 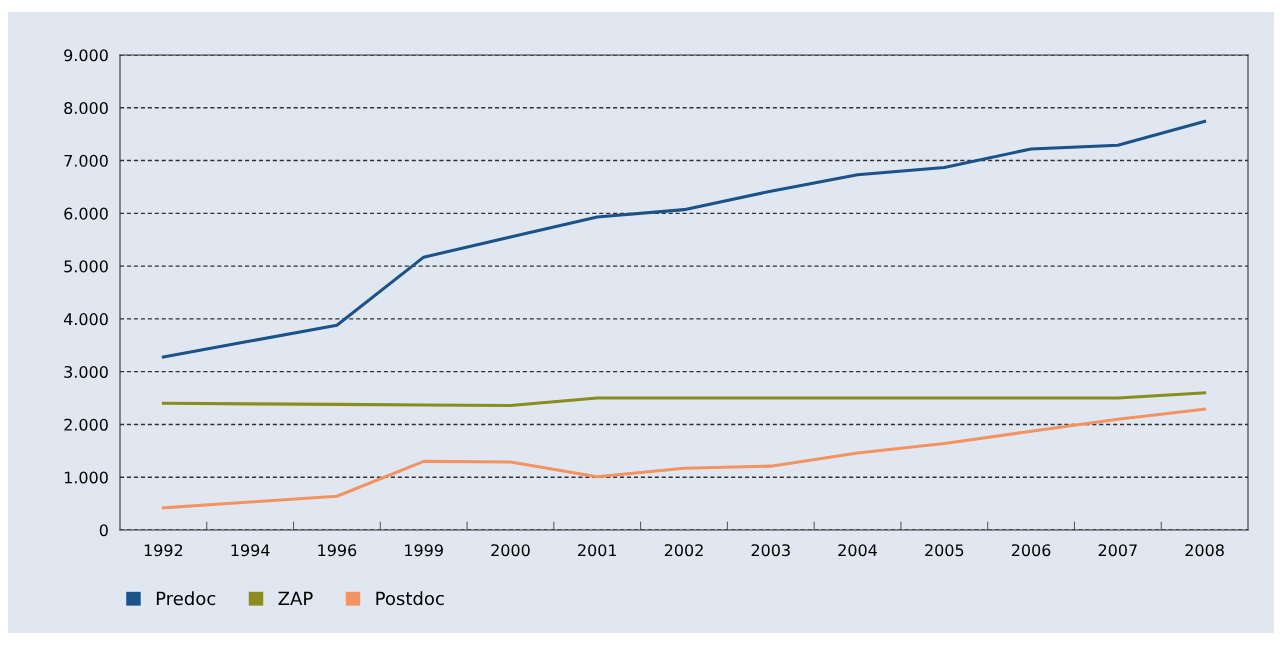 What do you see at coordinates (86, 108) in the screenshot?
I see `y-tick-label: 8.000` at bounding box center [86, 108].